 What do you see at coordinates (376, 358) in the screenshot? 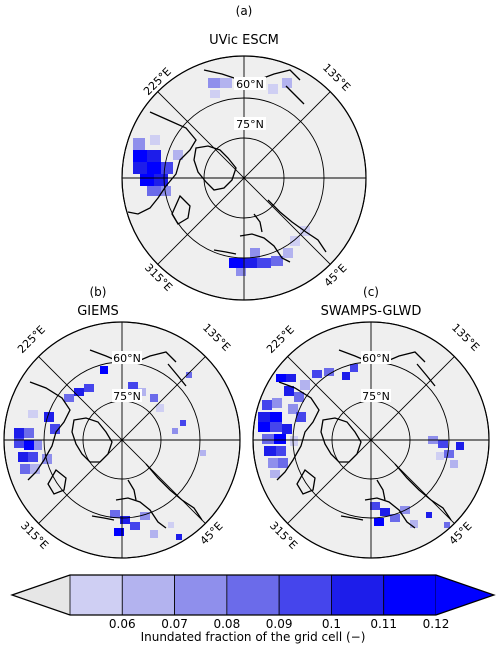
I see `lat-60-label-c: 60°N` at bounding box center [376, 358].